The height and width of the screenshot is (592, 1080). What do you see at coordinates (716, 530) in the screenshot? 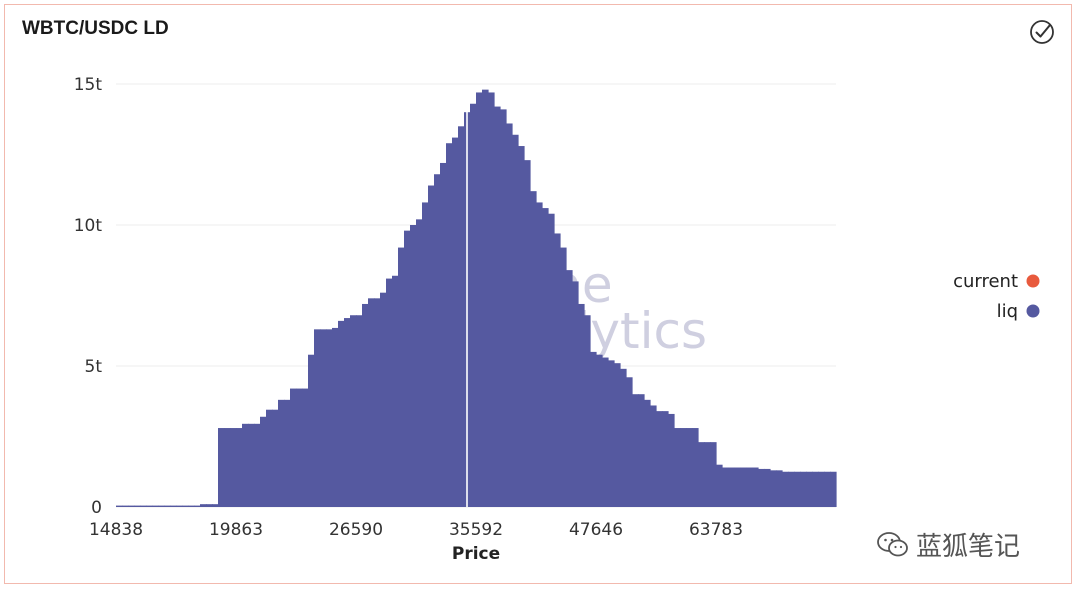
I see `x-tick-label: 63783` at bounding box center [716, 530].